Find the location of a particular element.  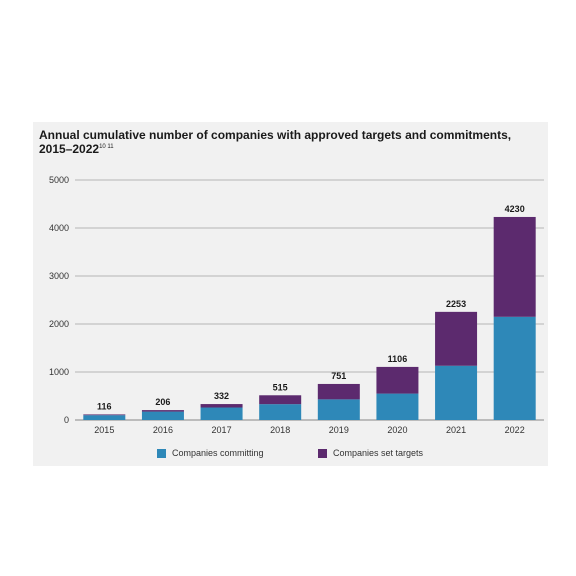

x-tick-label: 2021 is located at coordinates (456, 430).